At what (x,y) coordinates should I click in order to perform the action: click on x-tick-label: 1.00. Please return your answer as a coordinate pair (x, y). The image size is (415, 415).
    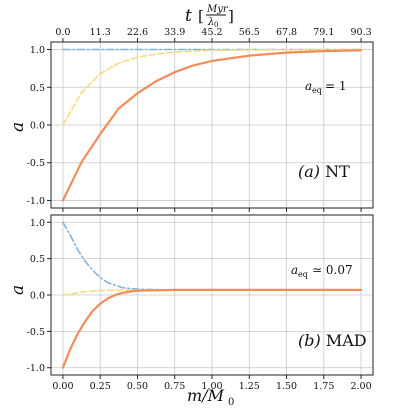
    Looking at the image, I should click on (211, 386).